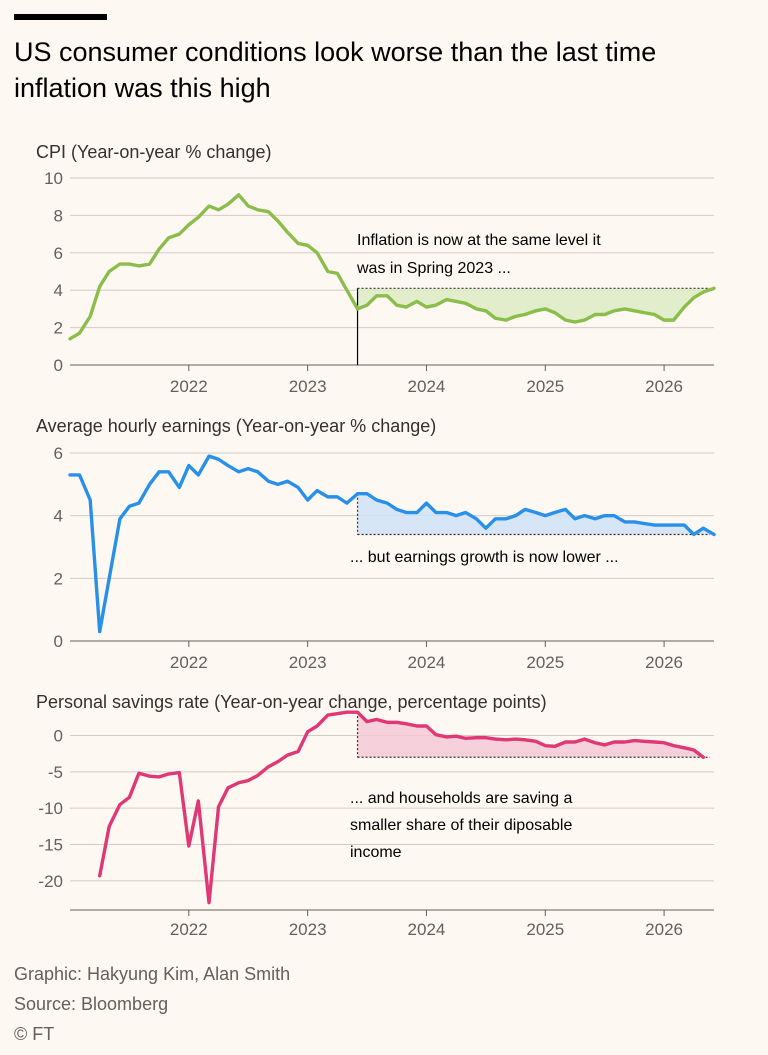 This screenshot has height=1055, width=768. Describe the element at coordinates (55, 772) in the screenshot. I see `y-tick-label: -5` at that location.